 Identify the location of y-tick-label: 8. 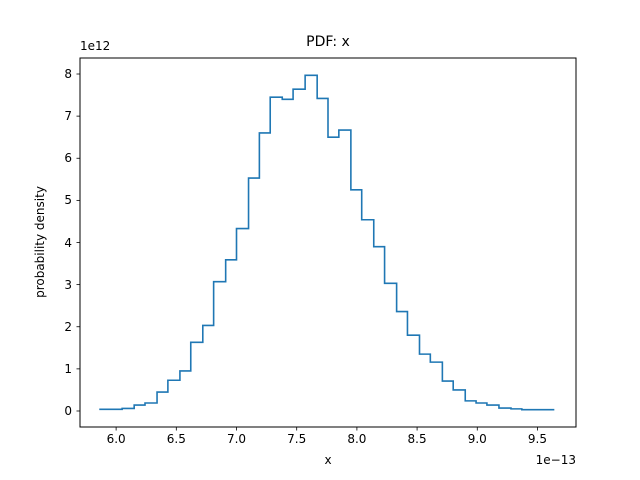
(68, 74).